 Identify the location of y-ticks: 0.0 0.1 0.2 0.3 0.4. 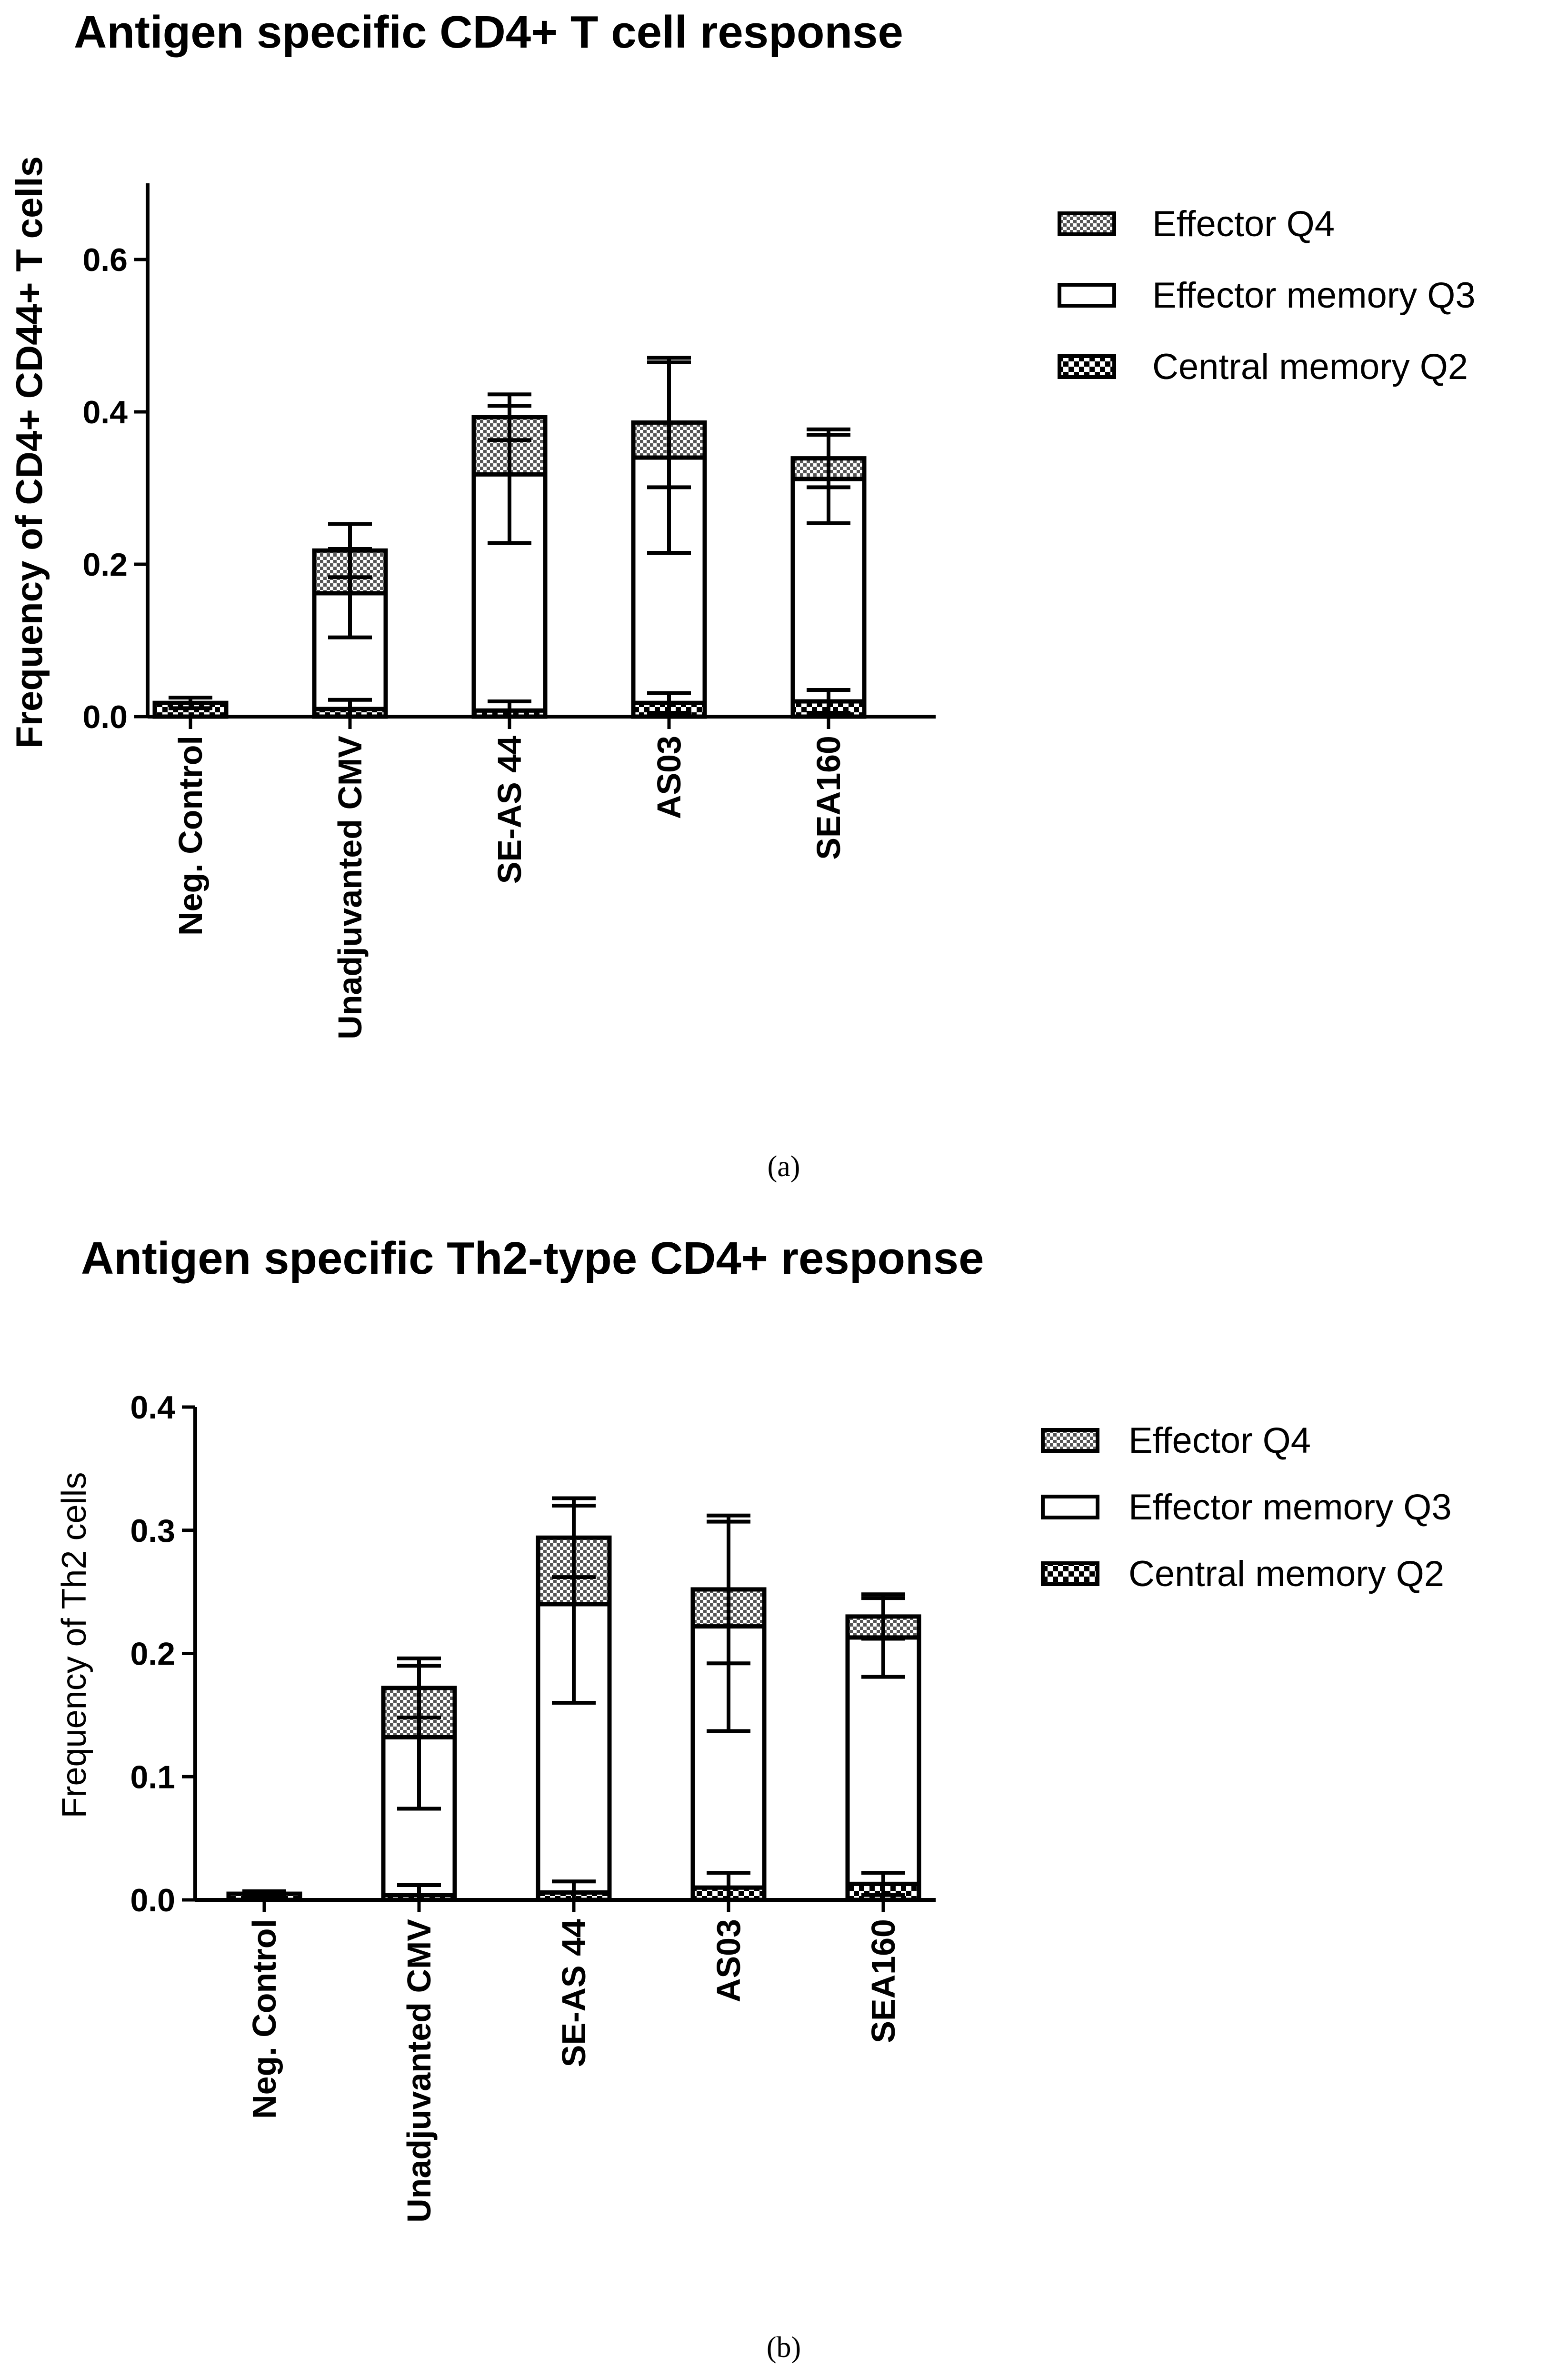
(152, 1653).